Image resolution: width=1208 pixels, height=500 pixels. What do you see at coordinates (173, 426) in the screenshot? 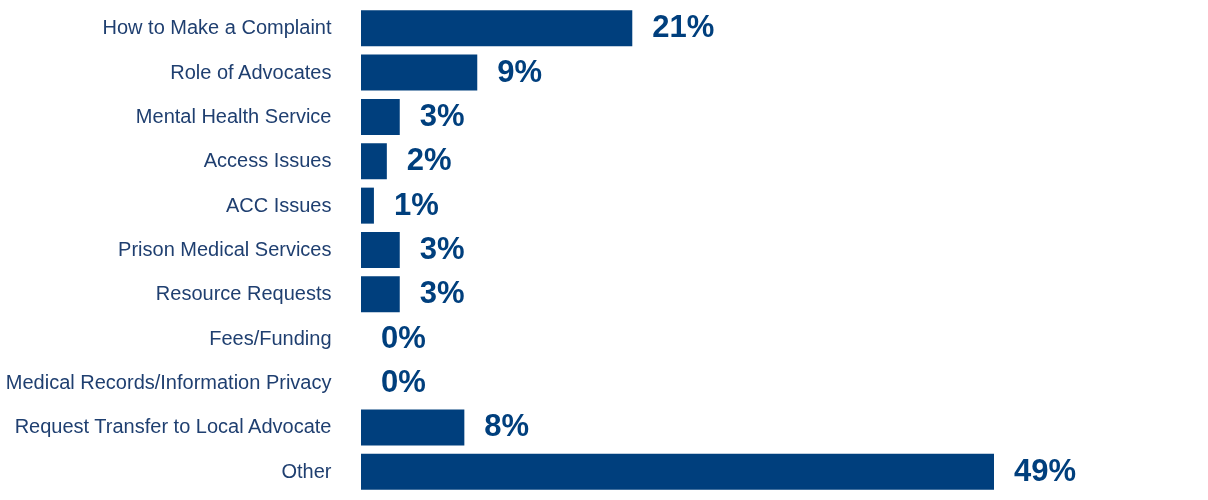
I see `y-tick-label: Request Transfer to Local Advocate` at bounding box center [173, 426].